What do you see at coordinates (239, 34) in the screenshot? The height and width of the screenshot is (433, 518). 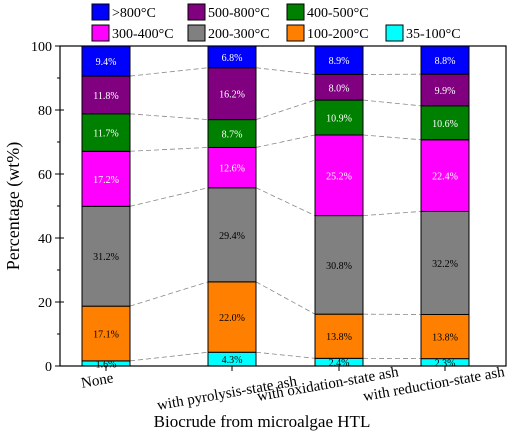 I see `legend-label: 200-300°C` at bounding box center [239, 34].